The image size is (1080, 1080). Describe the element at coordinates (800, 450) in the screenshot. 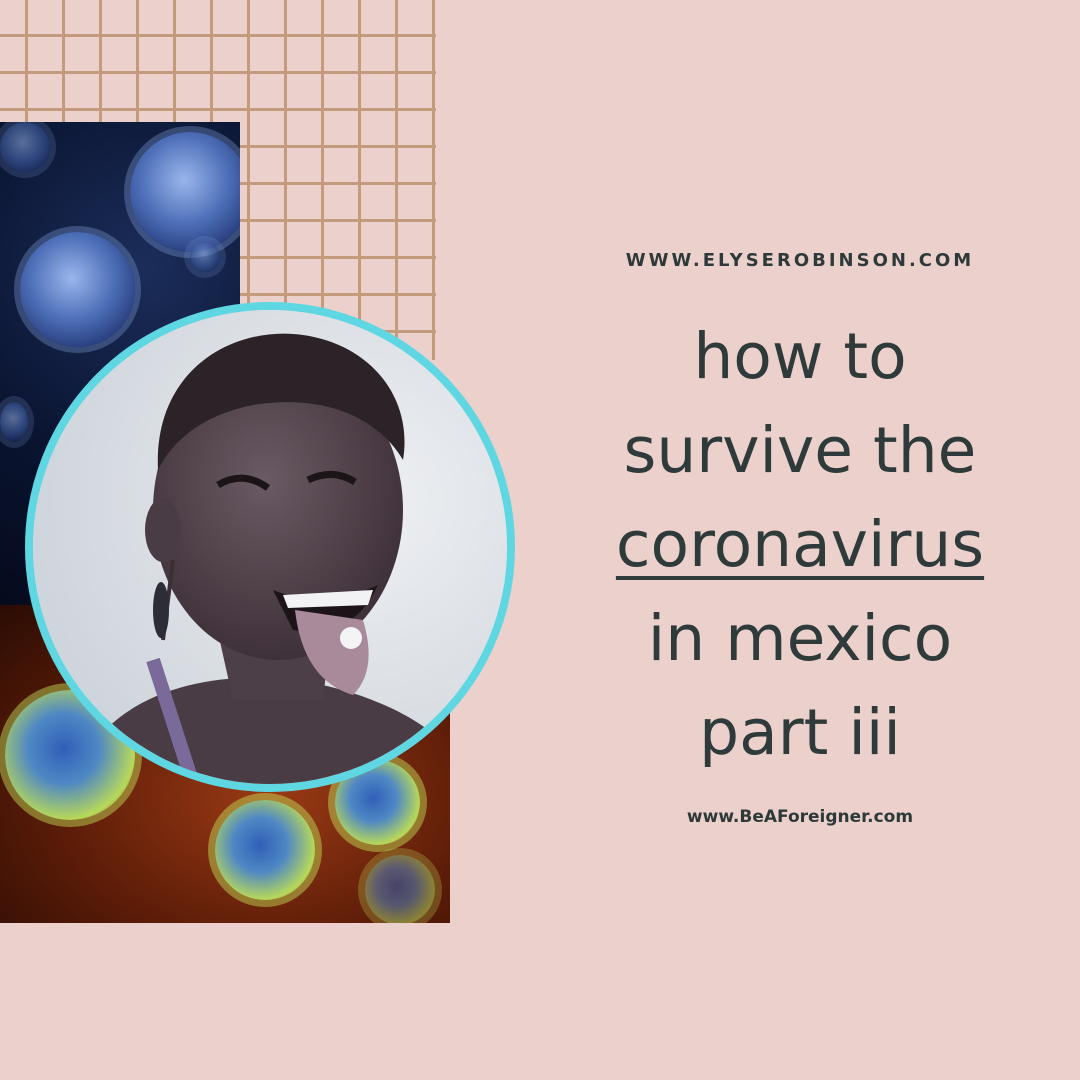

I see `headline-line-2: survive the` at that location.